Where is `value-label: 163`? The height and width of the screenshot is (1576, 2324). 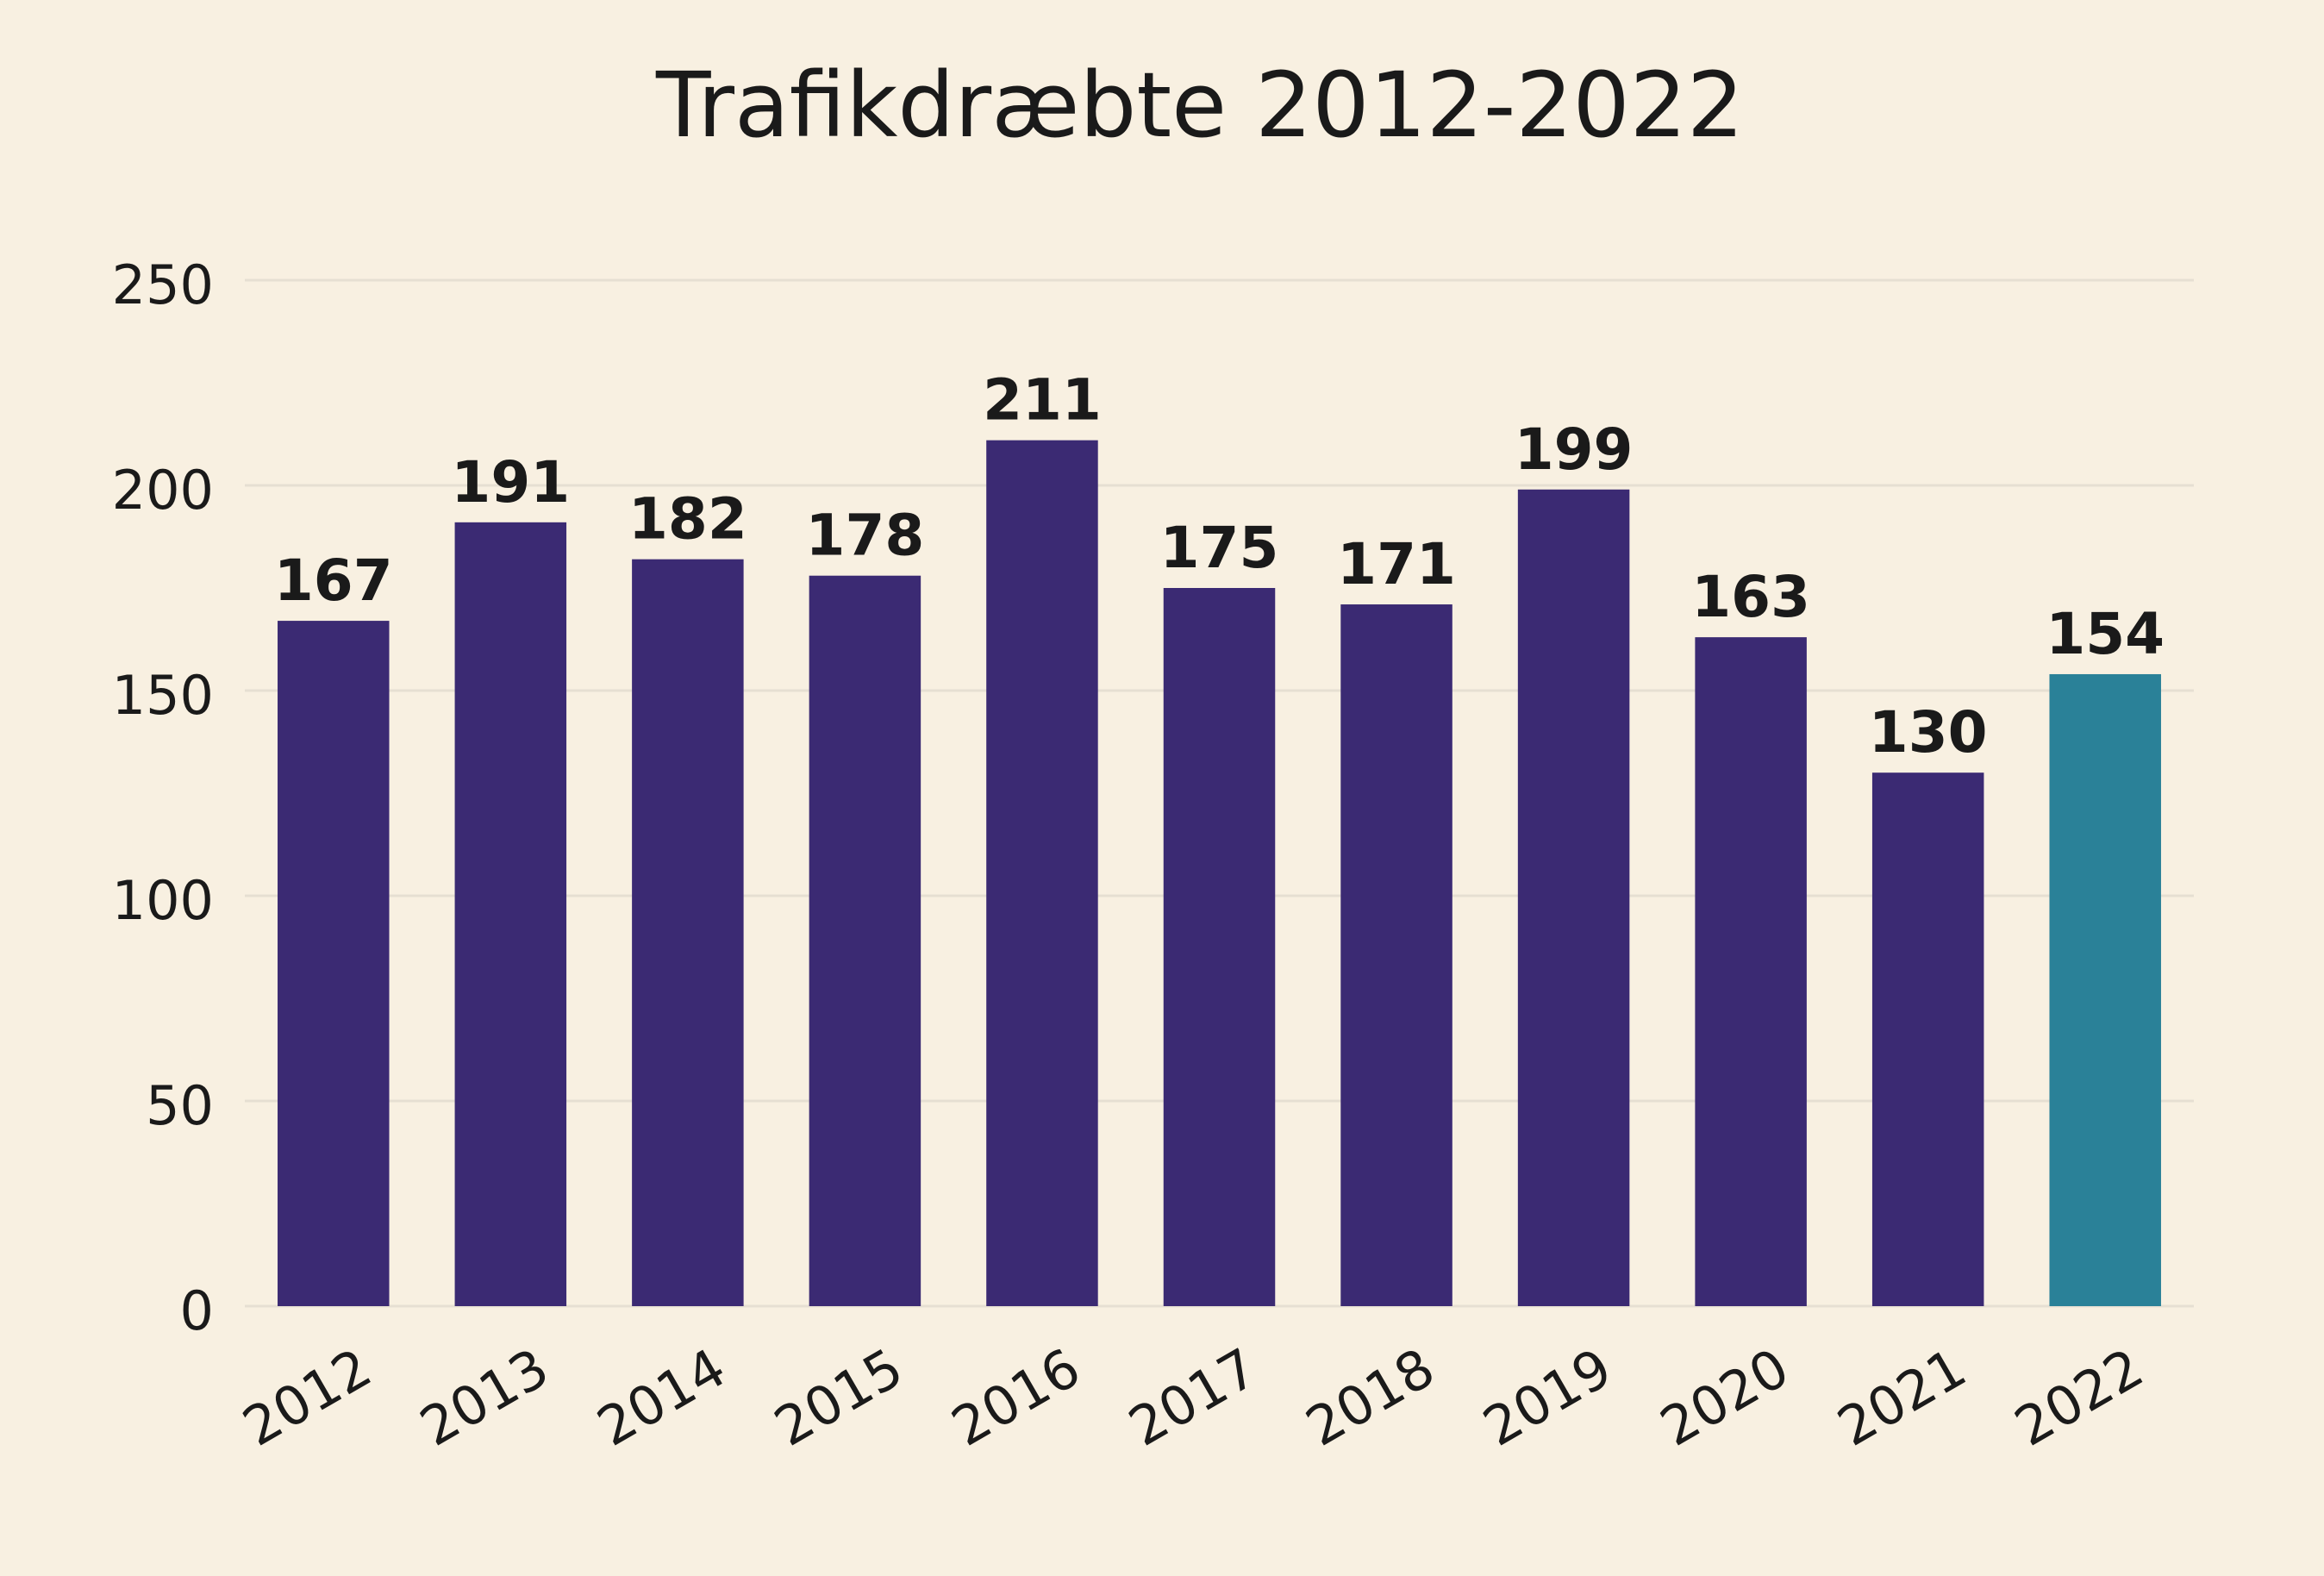
value-label: 163 is located at coordinates (1750, 597).